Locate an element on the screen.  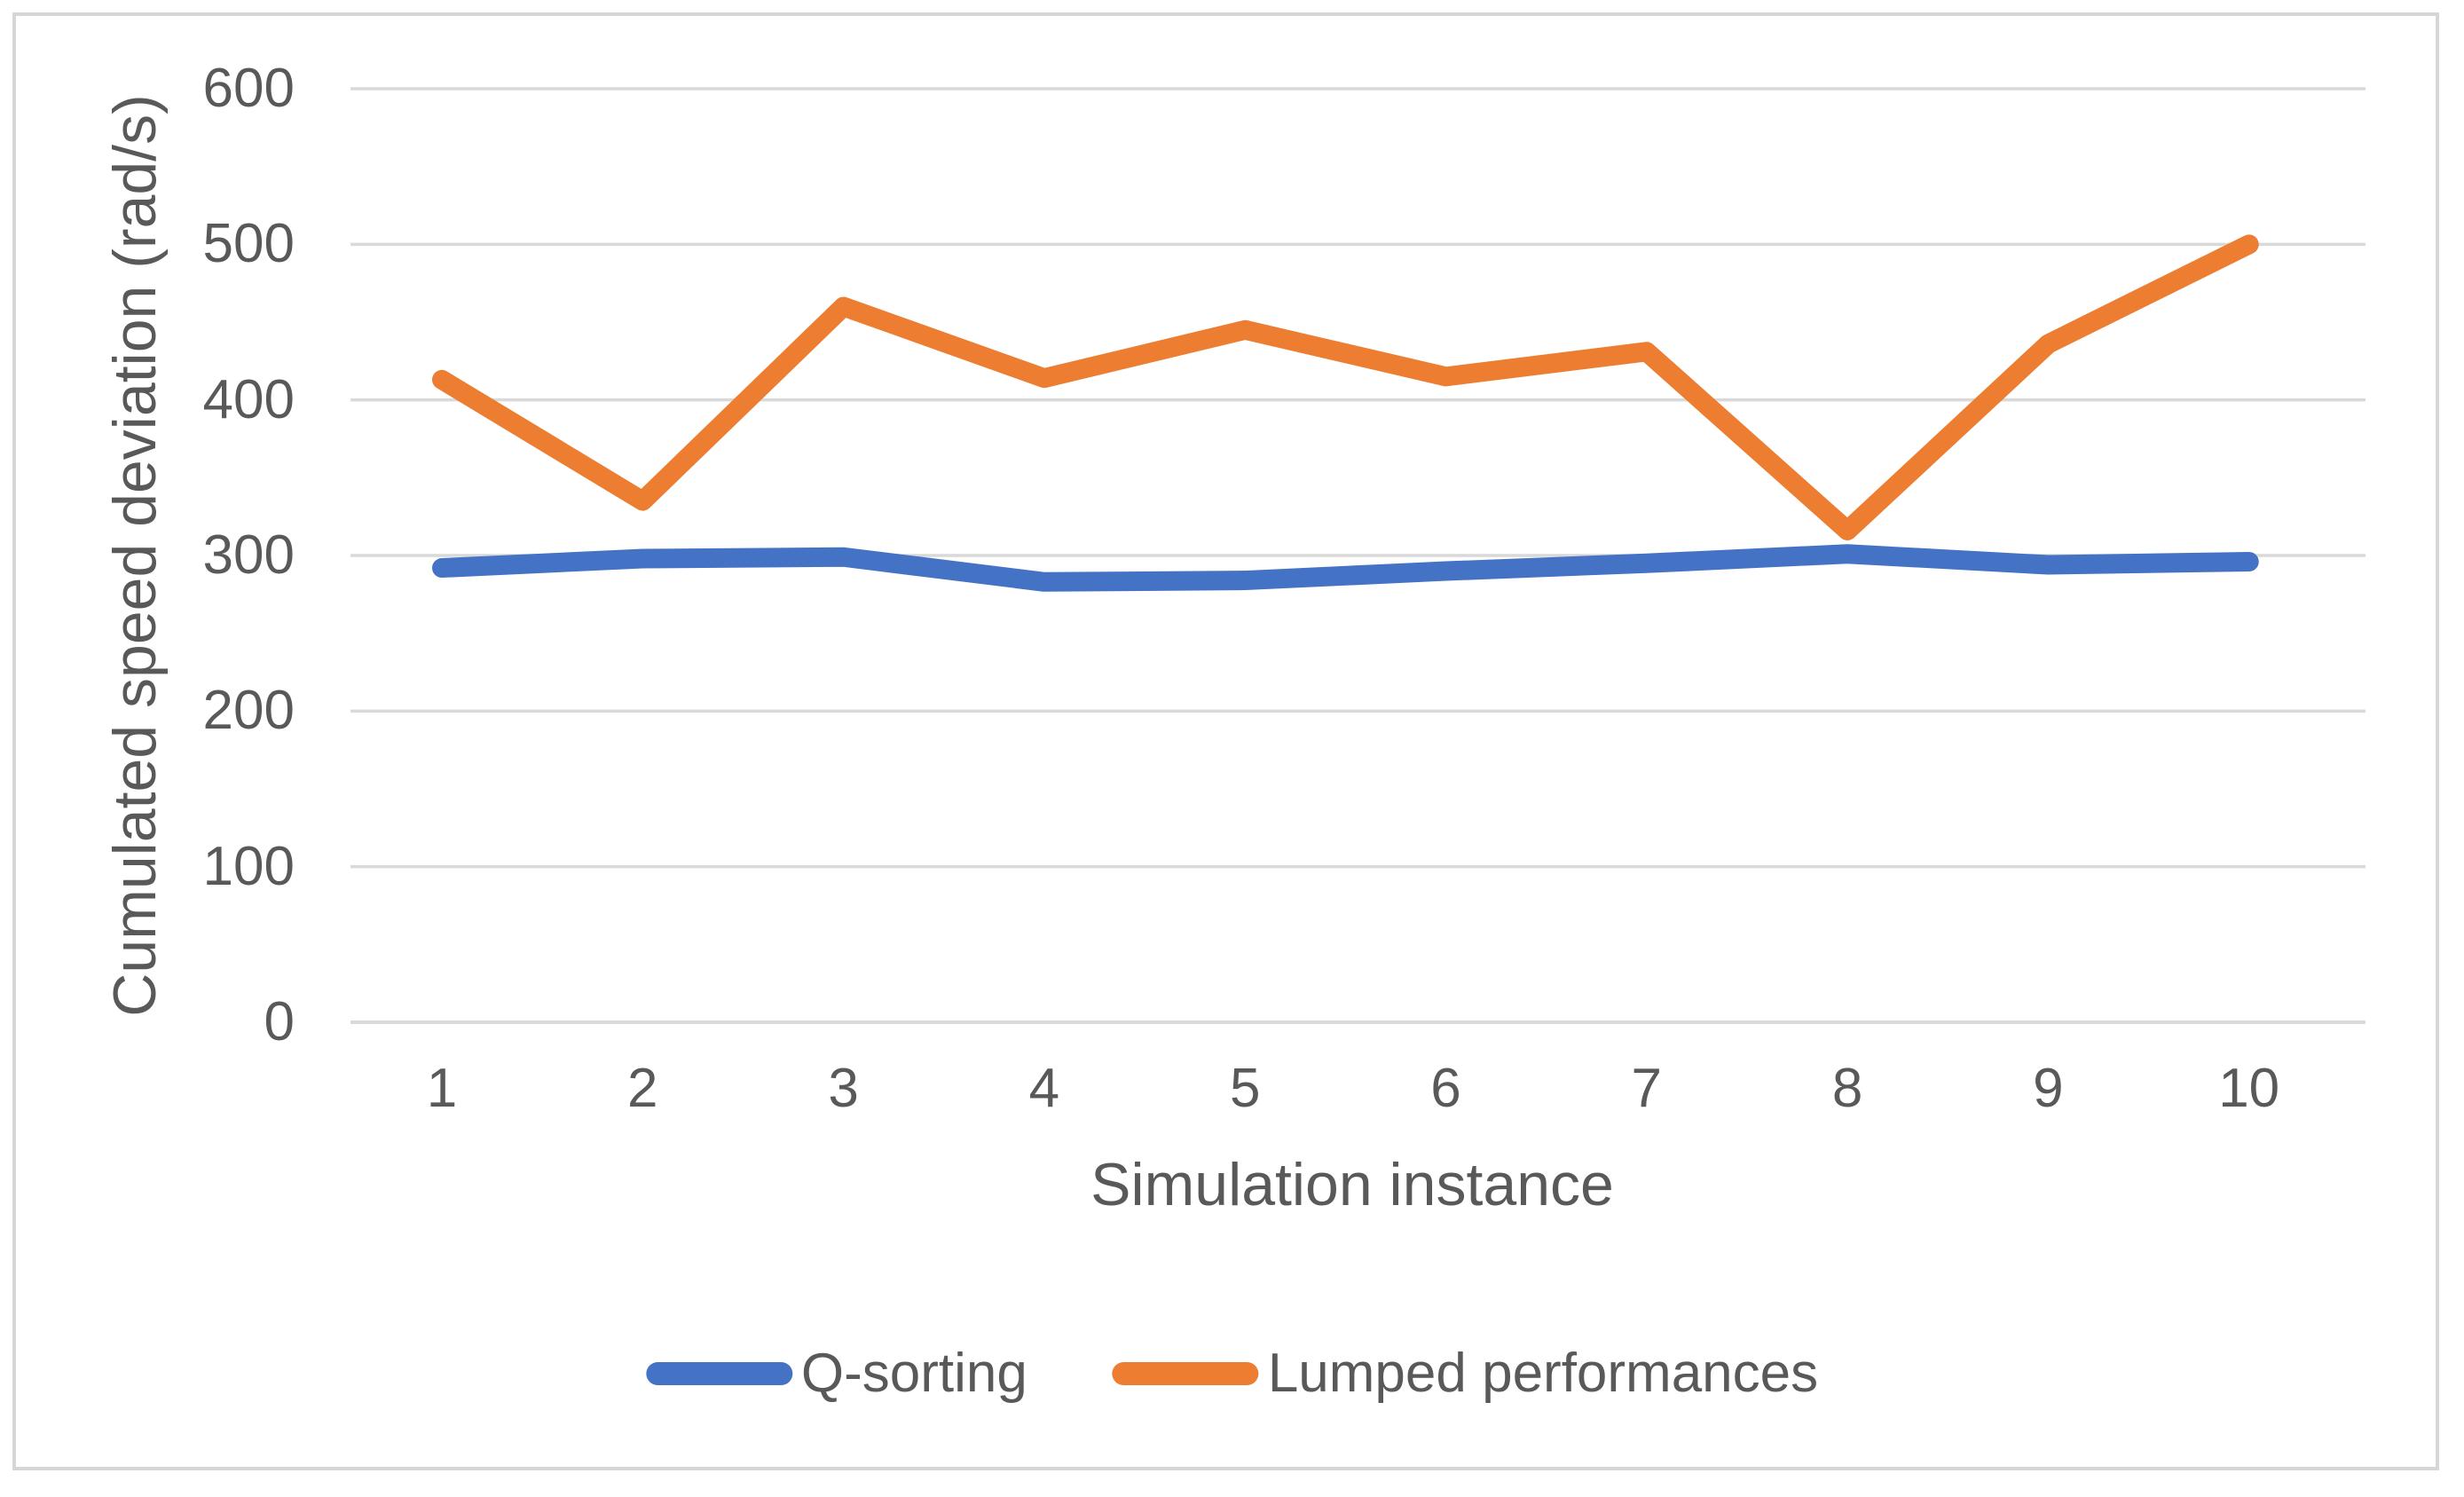
x-tick-label: 9 is located at coordinates (2048, 1088).